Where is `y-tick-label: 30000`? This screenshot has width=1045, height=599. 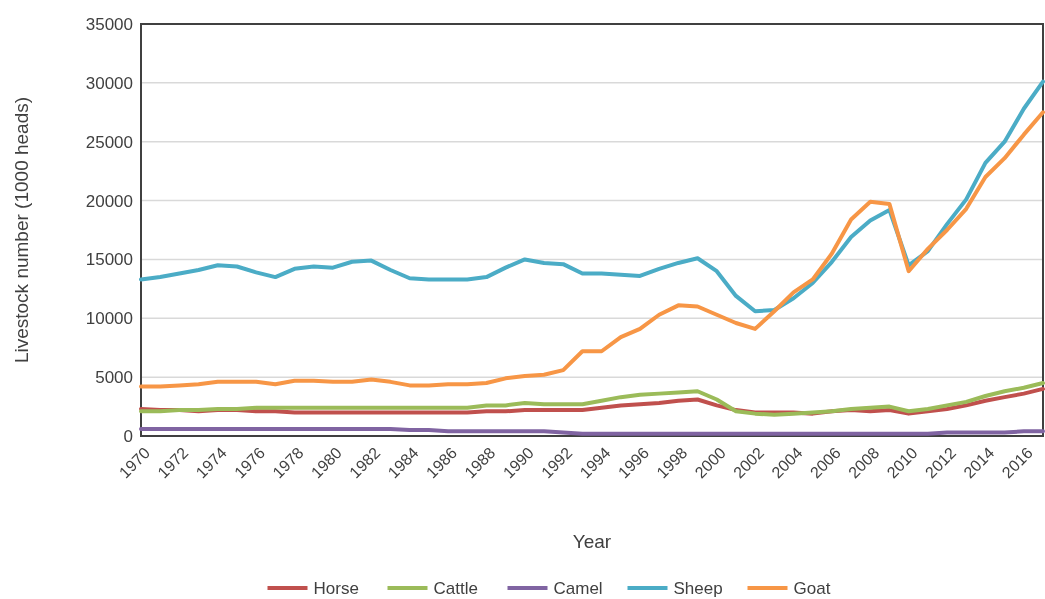 y-tick-label: 30000 is located at coordinates (109, 83).